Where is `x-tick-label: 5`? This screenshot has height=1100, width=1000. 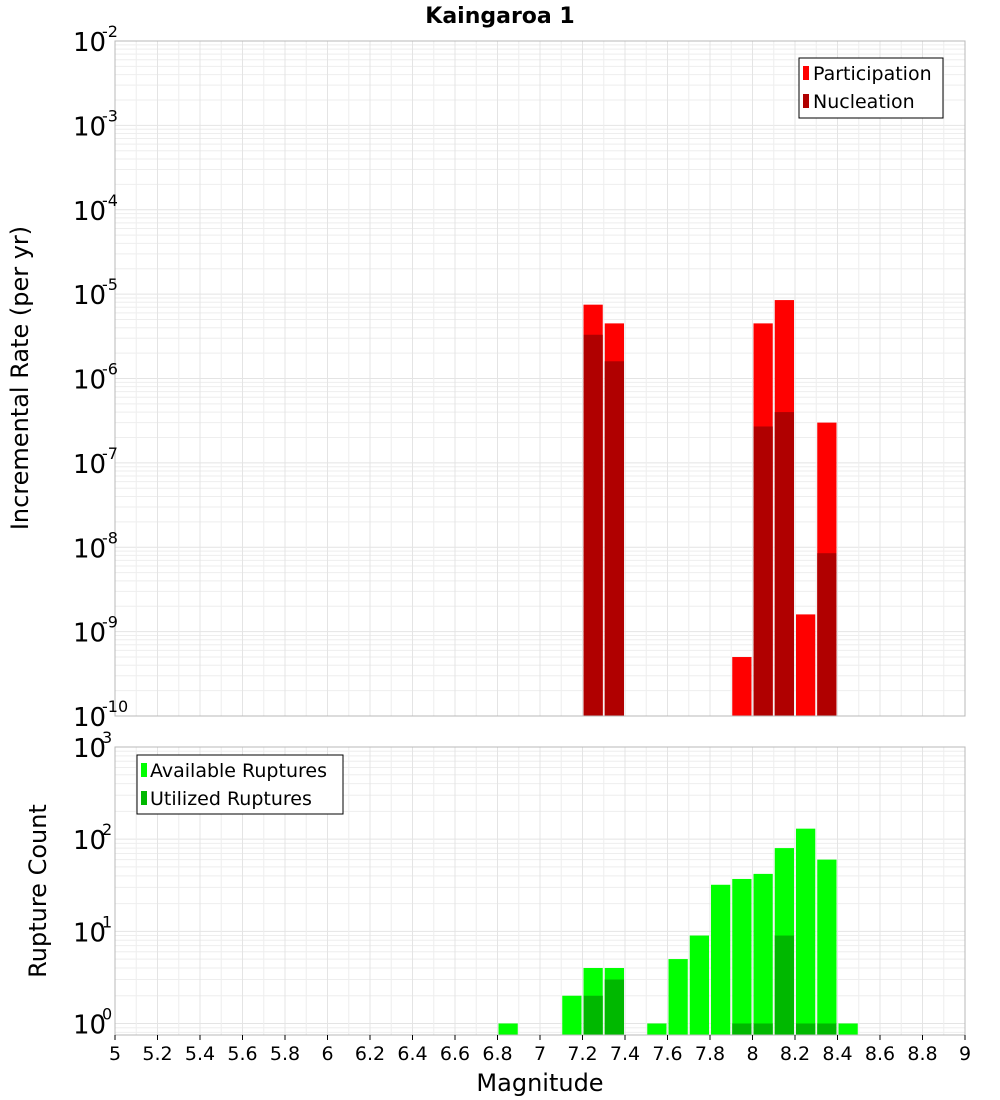
x-tick-label: 5 is located at coordinates (115, 1054).